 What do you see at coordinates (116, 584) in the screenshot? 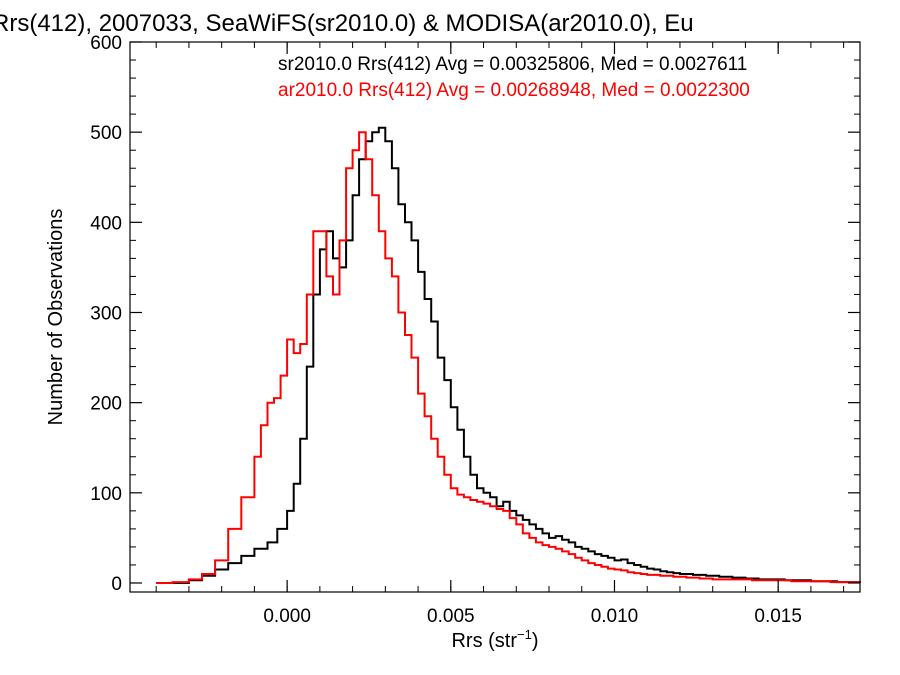
I see `y-tick-label: 0` at bounding box center [116, 584].